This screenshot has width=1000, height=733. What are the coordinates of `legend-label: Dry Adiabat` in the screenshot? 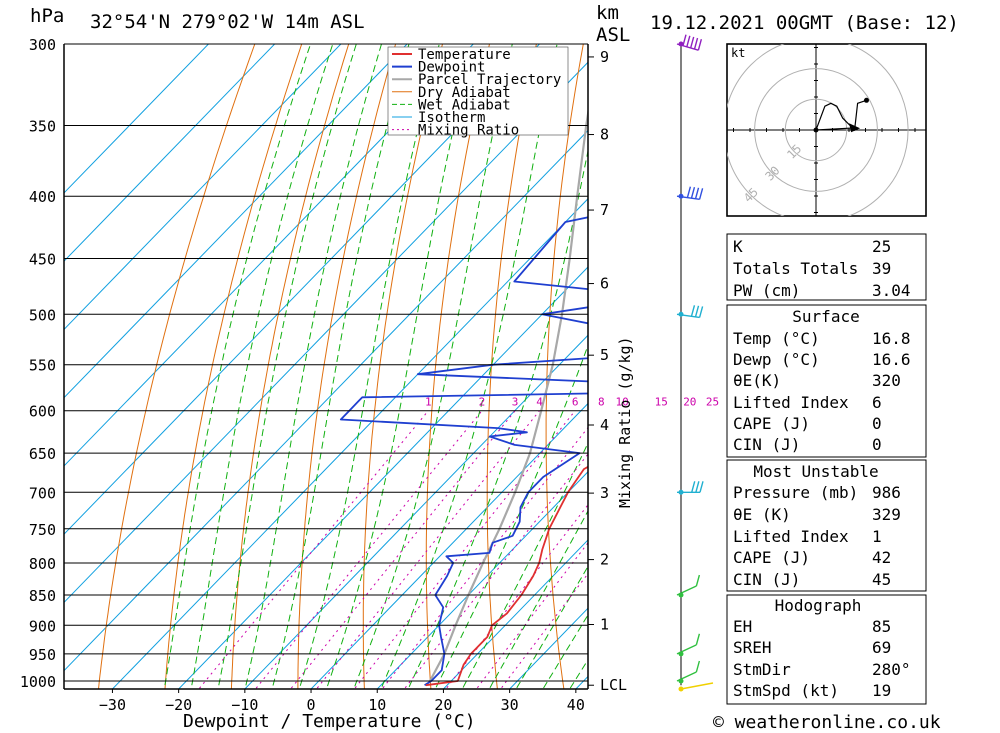 It's located at (464, 93).